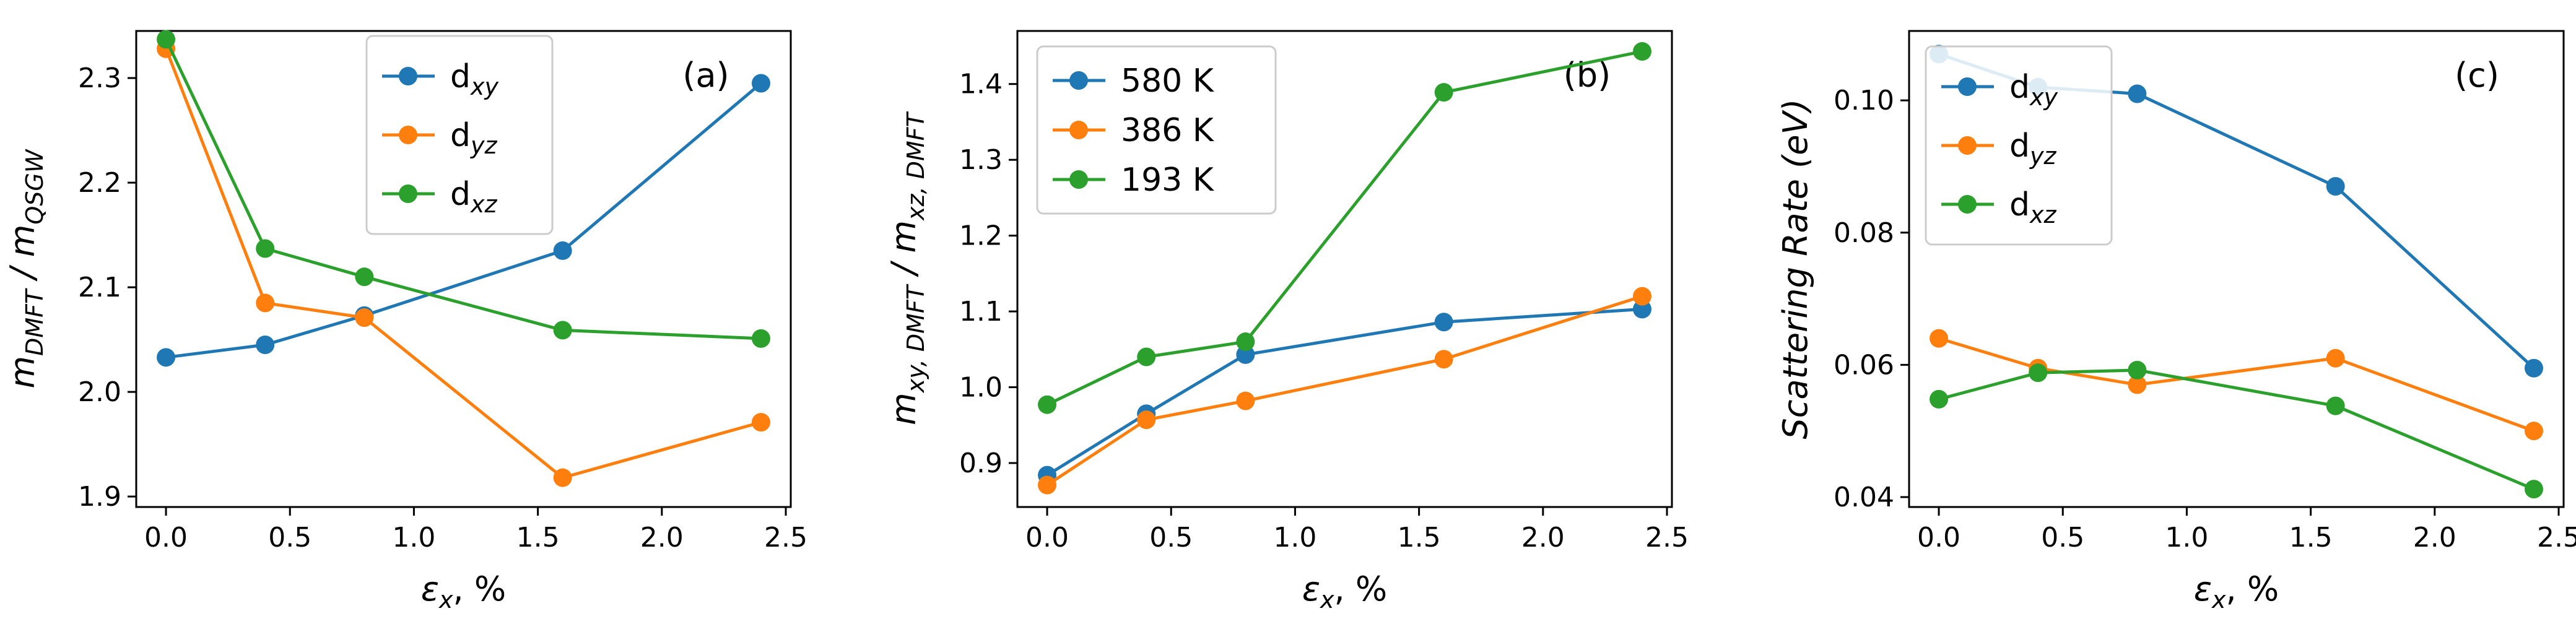 The image size is (2576, 624). I want to click on legend-label: 386 K, so click(1168, 130).